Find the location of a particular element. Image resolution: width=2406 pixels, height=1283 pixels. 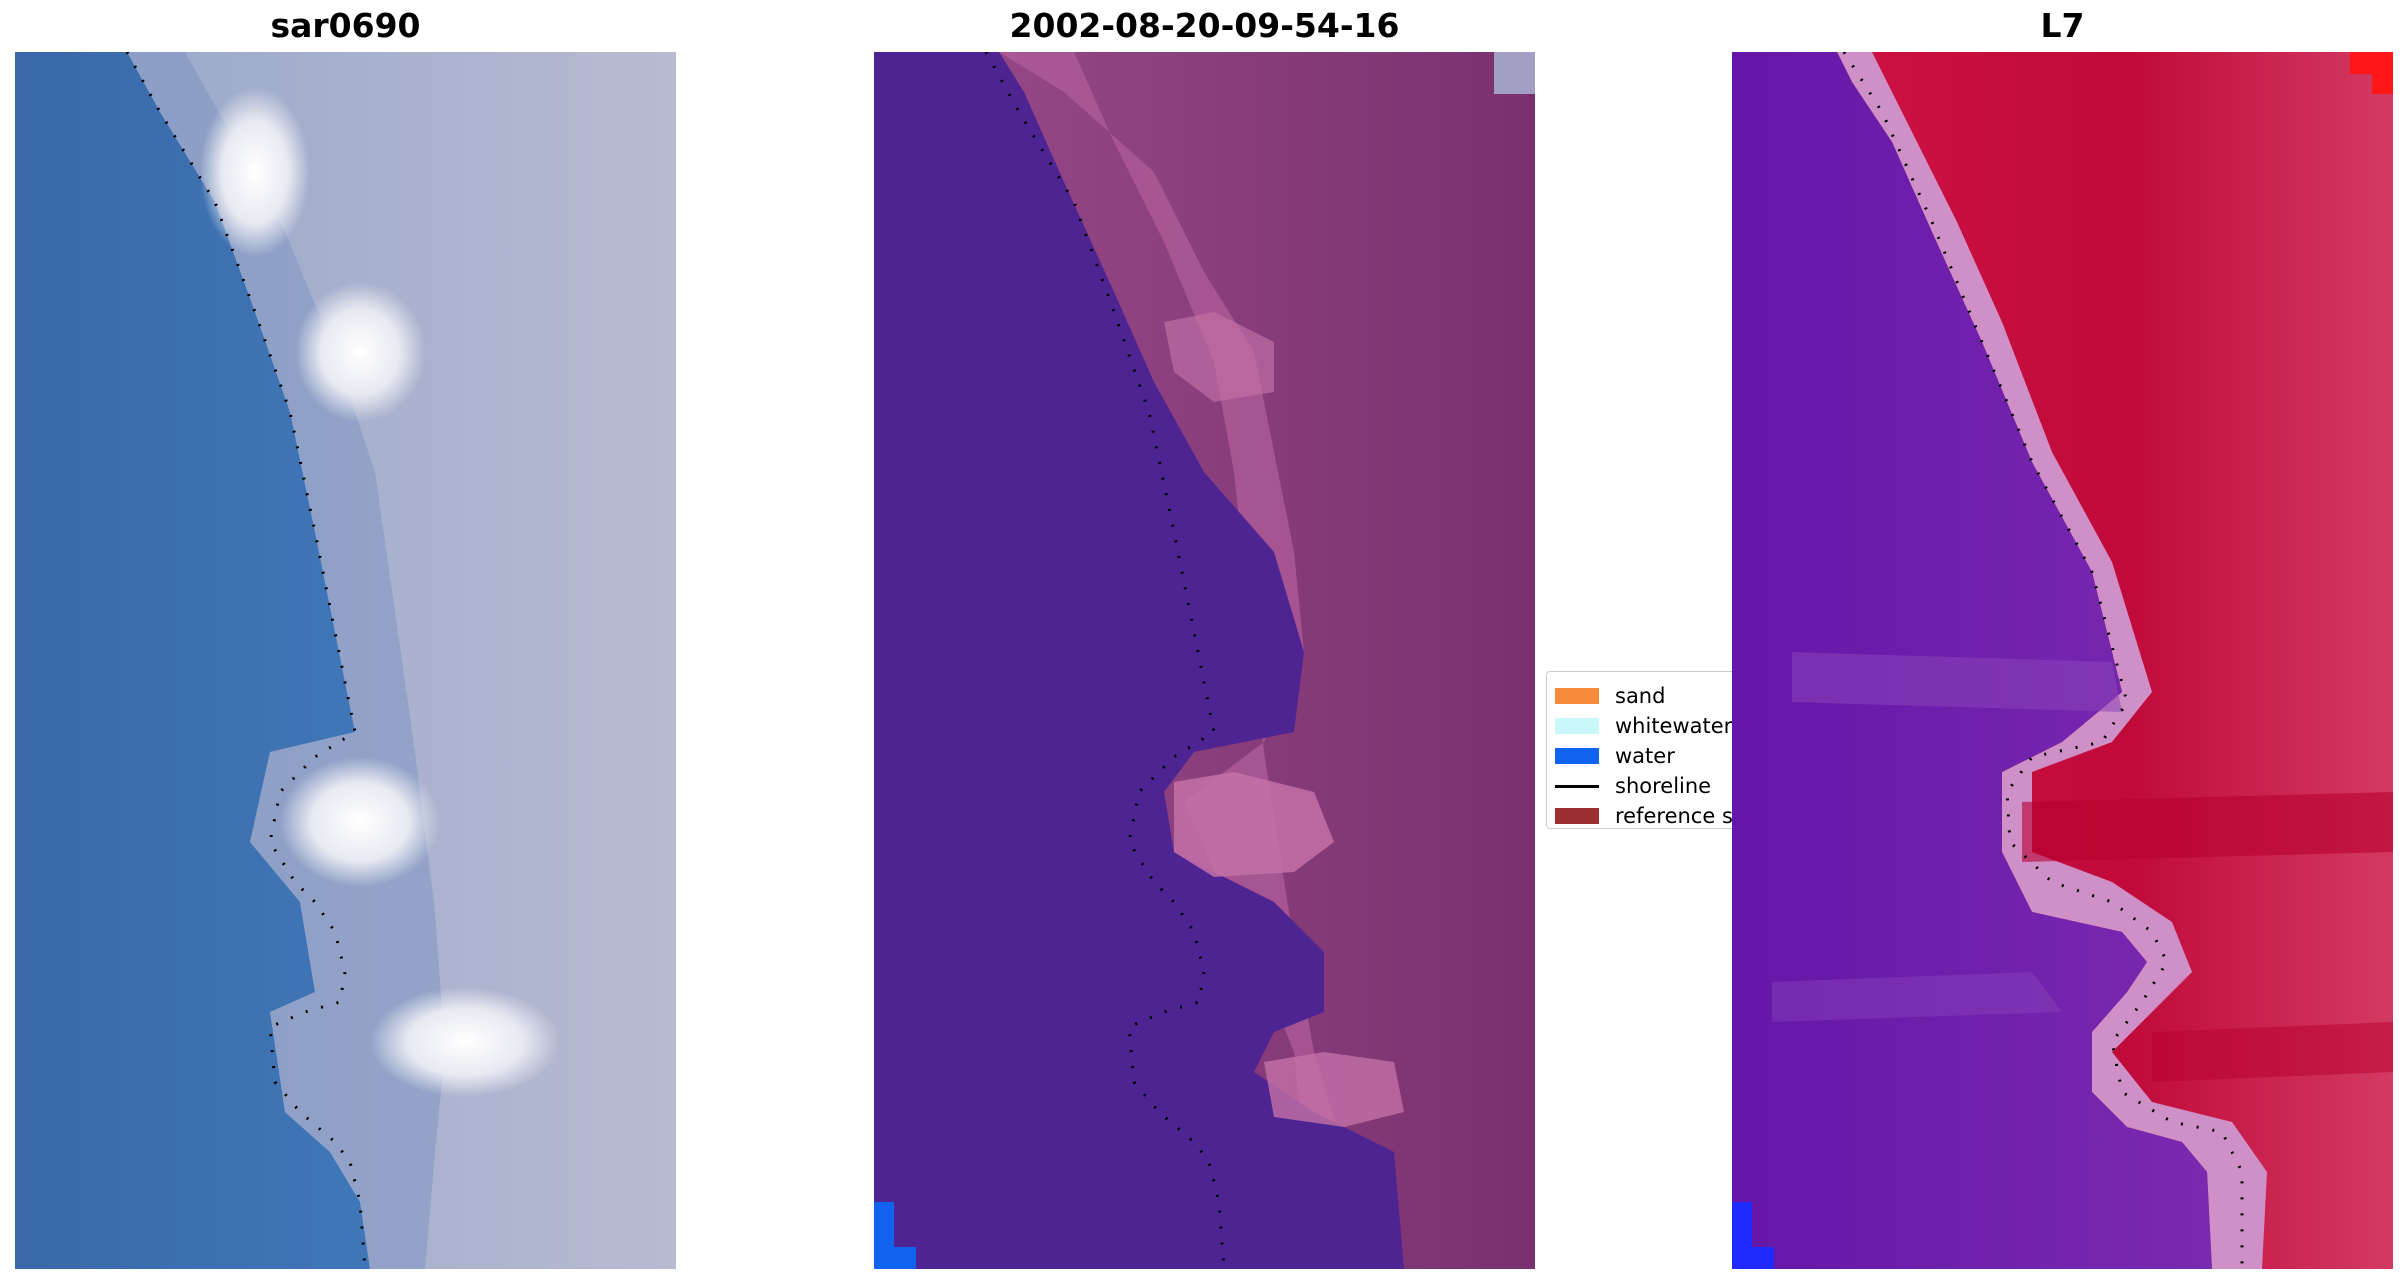

transition-band is located at coordinates (286, 660).